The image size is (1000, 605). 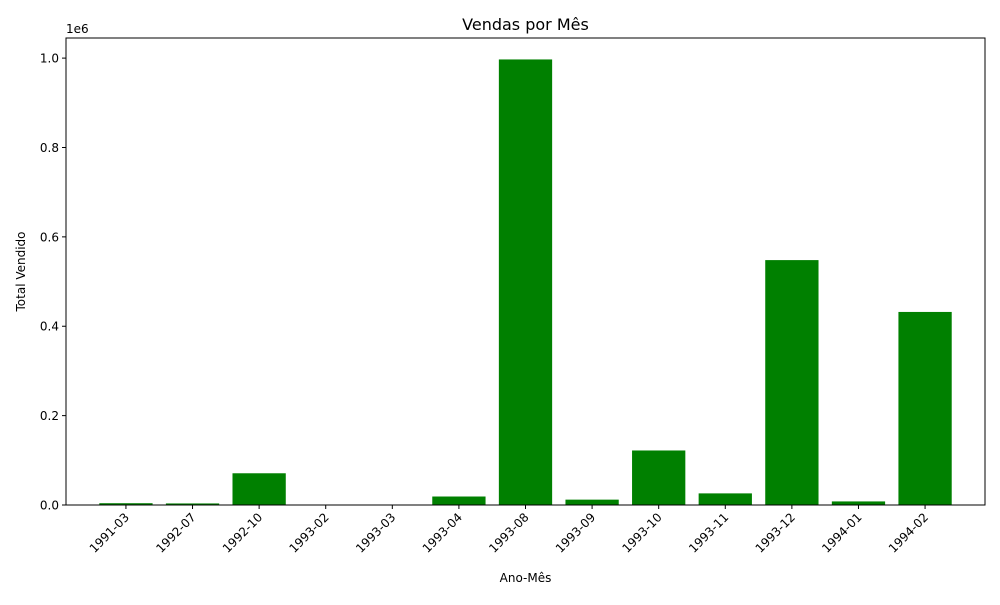 I want to click on x-tick-label: 1993-11, so click(x=708, y=532).